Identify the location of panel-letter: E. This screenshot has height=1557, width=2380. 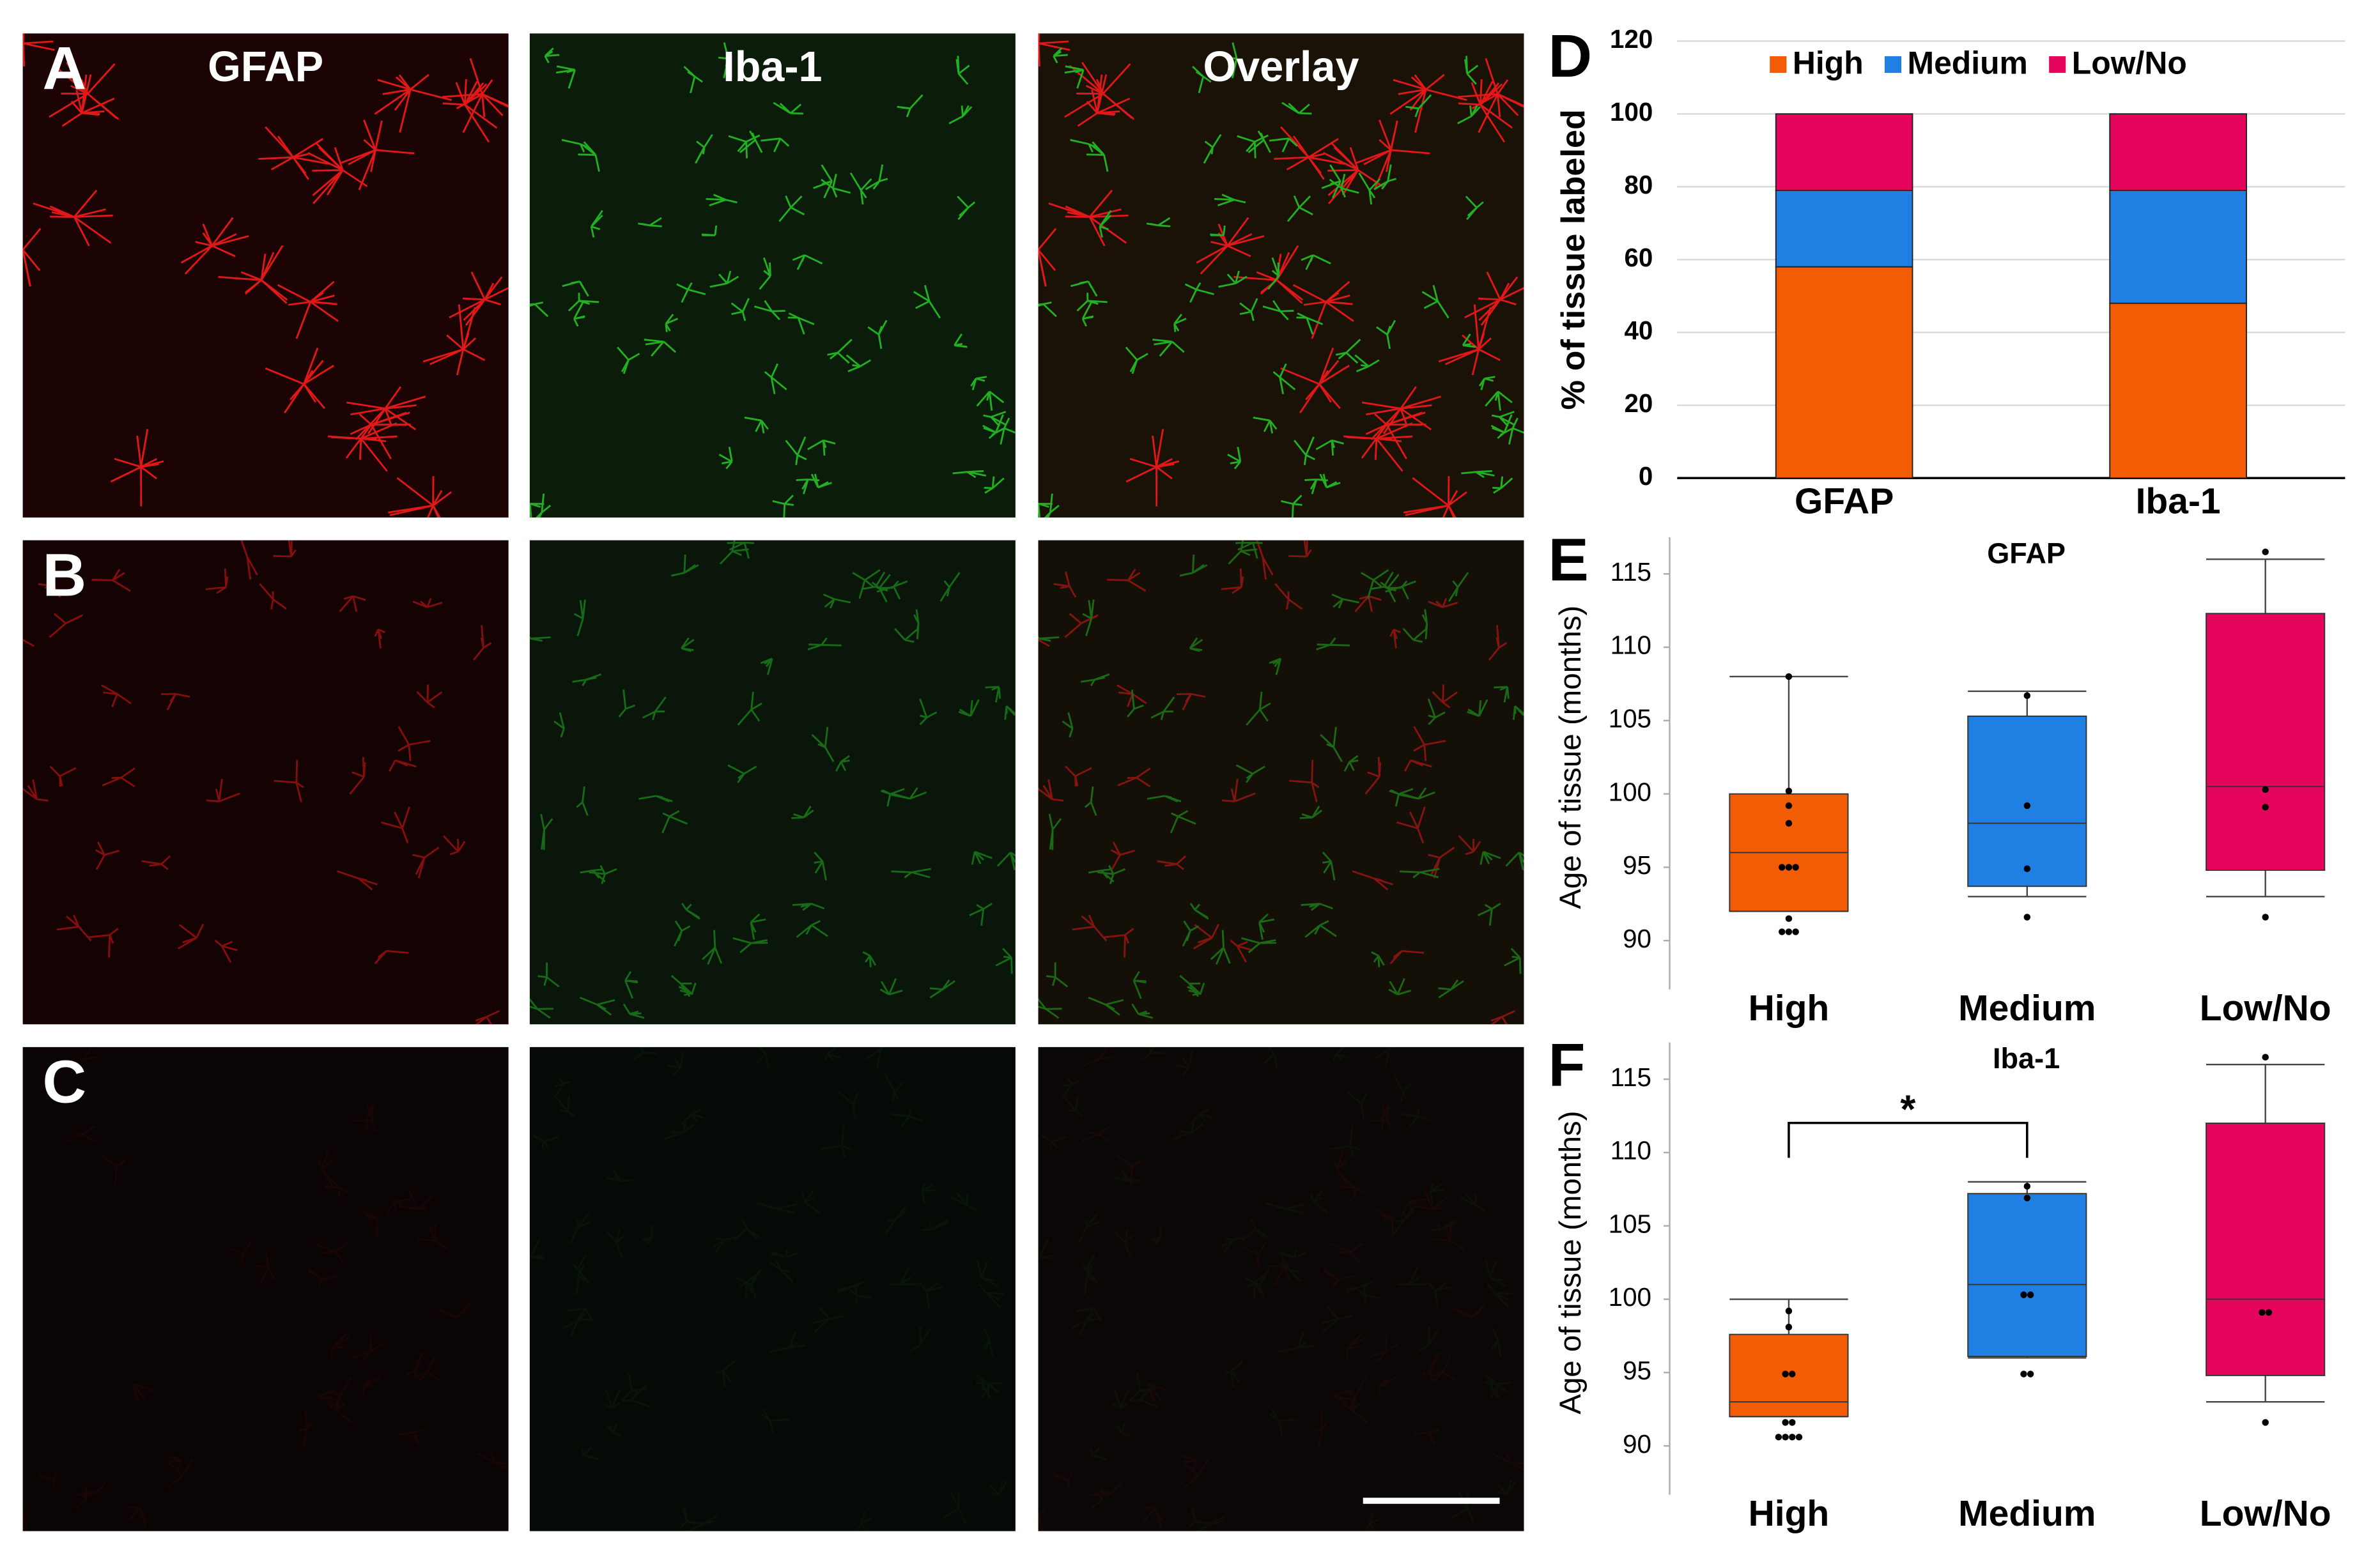
(1569, 560).